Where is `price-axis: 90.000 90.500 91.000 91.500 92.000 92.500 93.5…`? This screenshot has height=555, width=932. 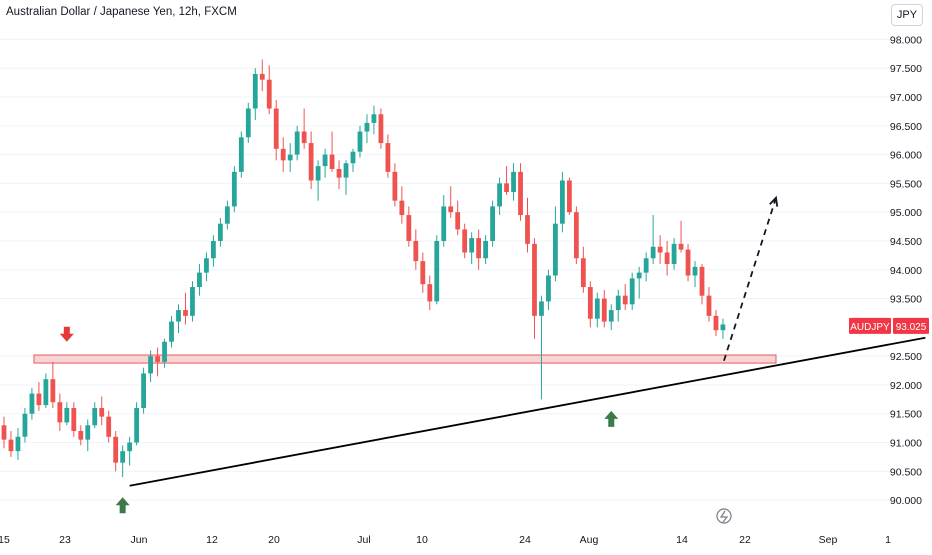
price-axis: 90.000 90.500 91.000 91.500 92.000 92.500 93.5… is located at coordinates (889, 270).